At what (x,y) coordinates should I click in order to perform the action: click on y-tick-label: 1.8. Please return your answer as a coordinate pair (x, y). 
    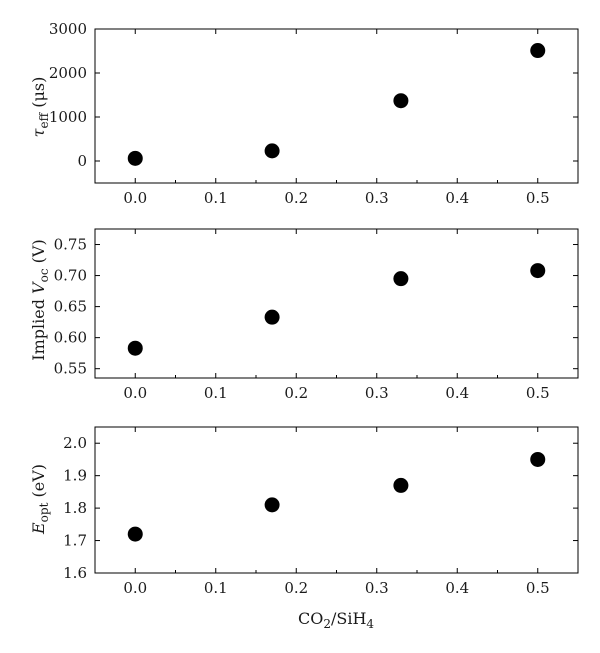
    Looking at the image, I should click on (75, 508).